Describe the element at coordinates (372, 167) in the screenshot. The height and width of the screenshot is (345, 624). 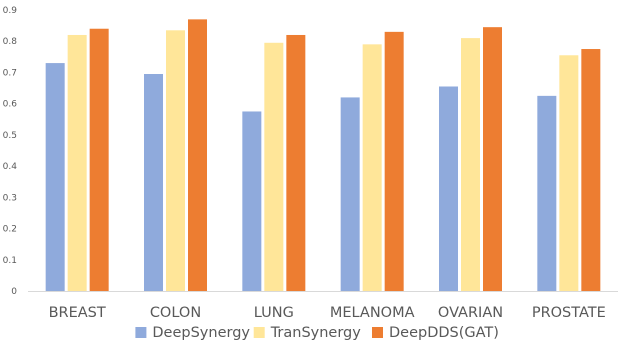
I see `bar-transynergy-melanoma` at that location.